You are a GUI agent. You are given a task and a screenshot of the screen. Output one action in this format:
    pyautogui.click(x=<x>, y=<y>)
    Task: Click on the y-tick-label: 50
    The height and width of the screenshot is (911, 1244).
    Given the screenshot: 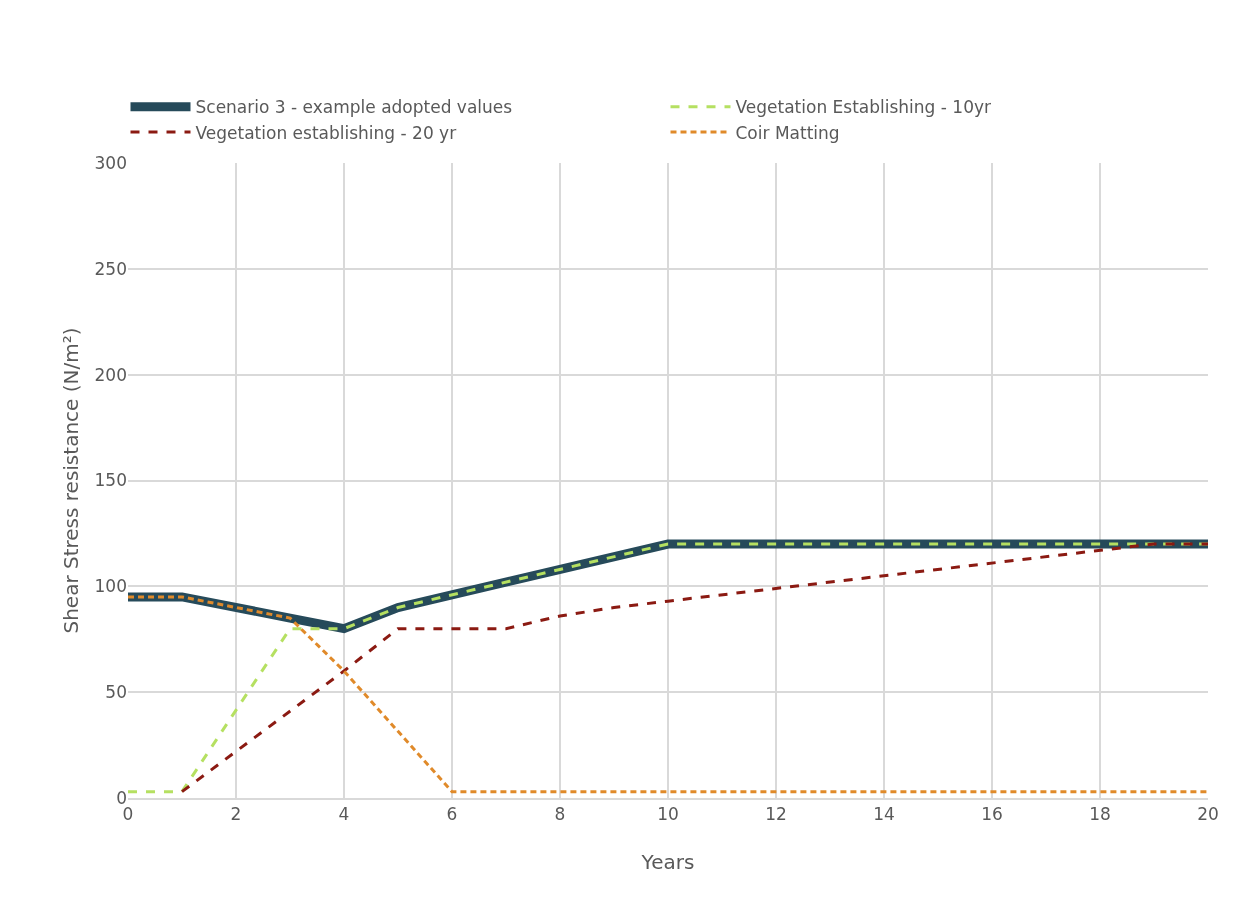 What is the action you would take?
    pyautogui.click(x=116, y=692)
    